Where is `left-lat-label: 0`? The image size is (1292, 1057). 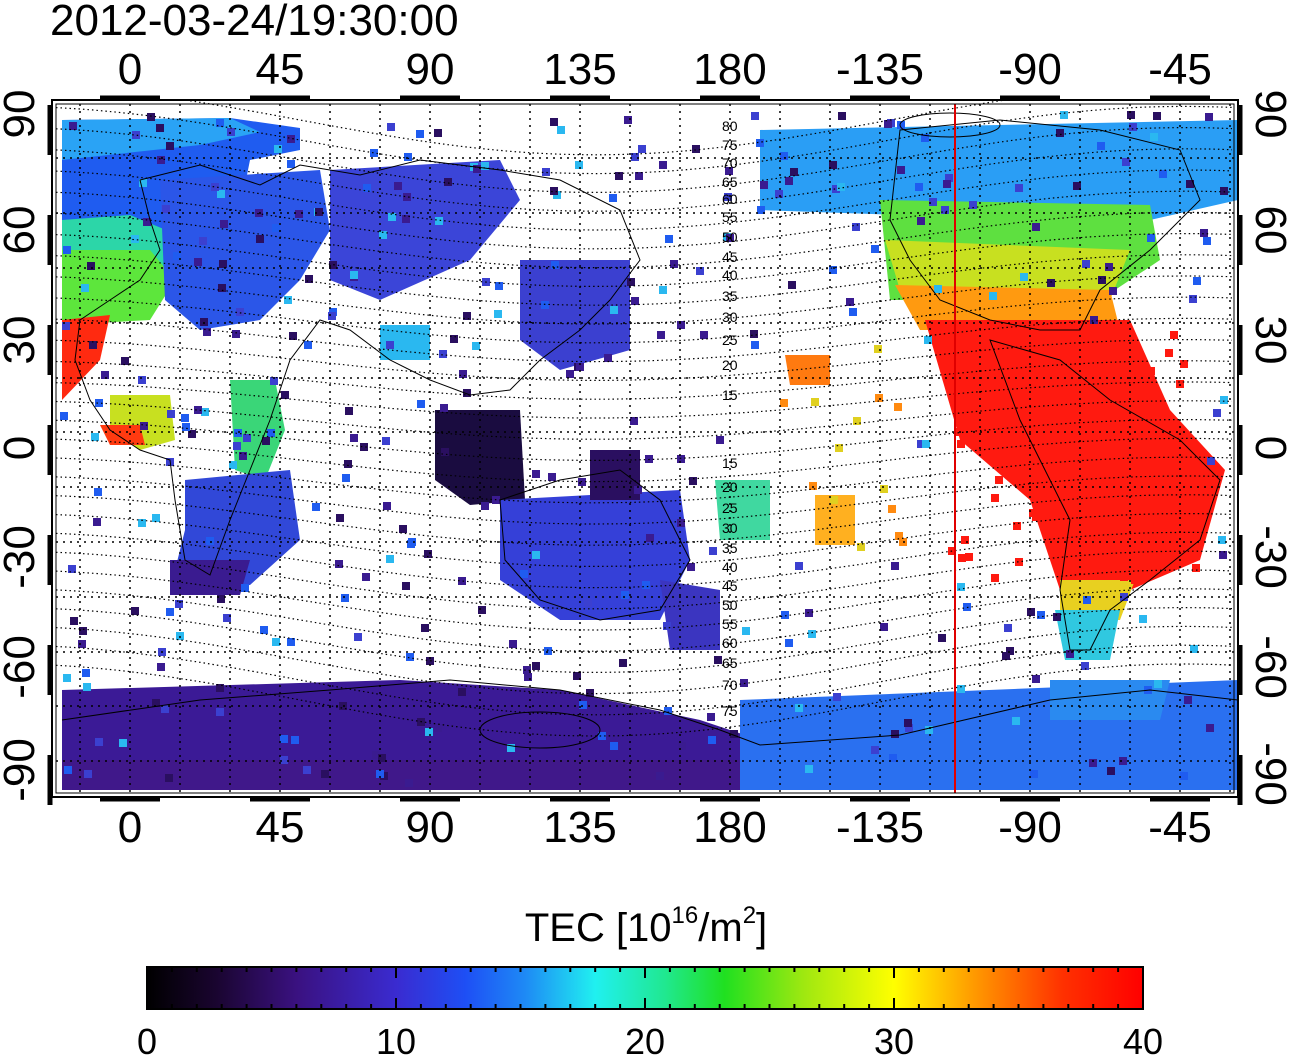
left-lat-label: 0 is located at coordinates (22, 448).